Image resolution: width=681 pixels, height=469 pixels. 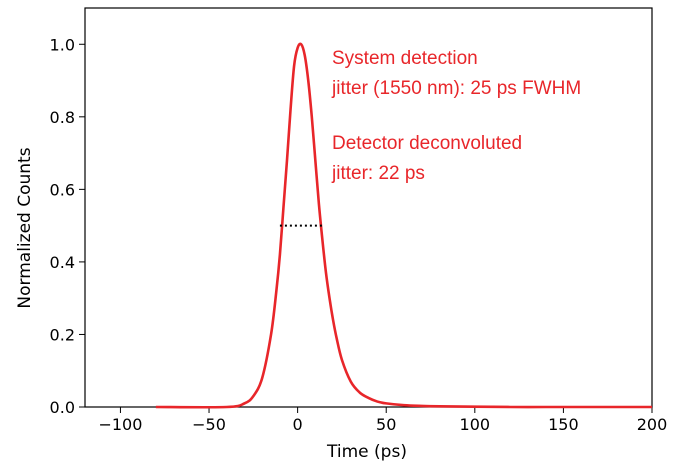 I want to click on x-tick-label: 150, so click(x=563, y=424).